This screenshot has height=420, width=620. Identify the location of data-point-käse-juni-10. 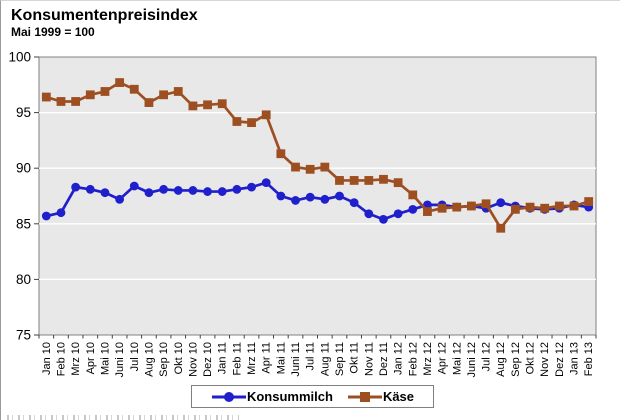
(120, 82).